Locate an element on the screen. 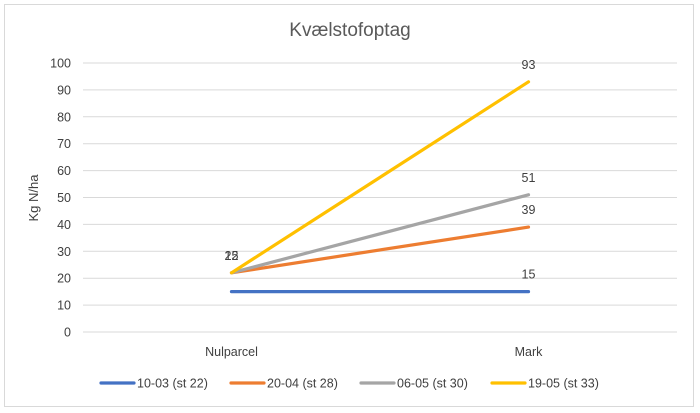 This screenshot has height=413, width=700. data-label: 22 is located at coordinates (232, 256).